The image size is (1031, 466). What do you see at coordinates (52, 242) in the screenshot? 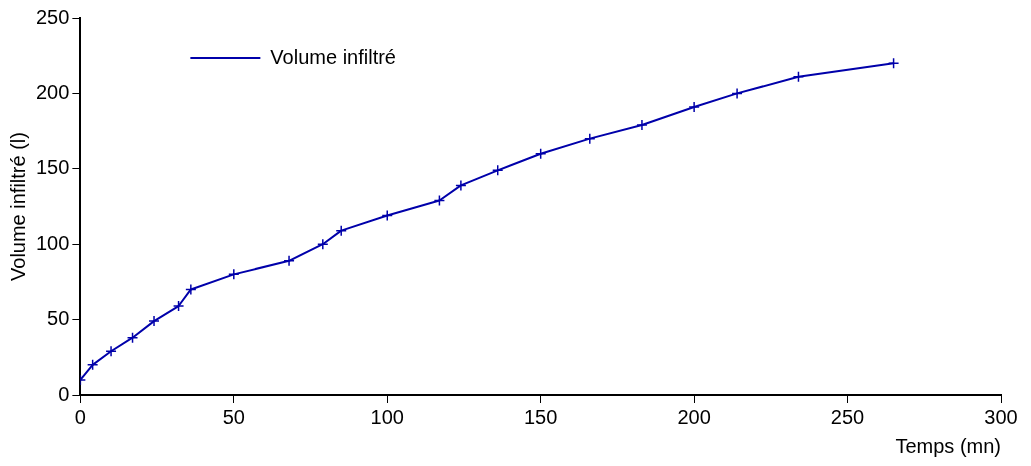
I see `y-tick-label: 100` at bounding box center [52, 242].